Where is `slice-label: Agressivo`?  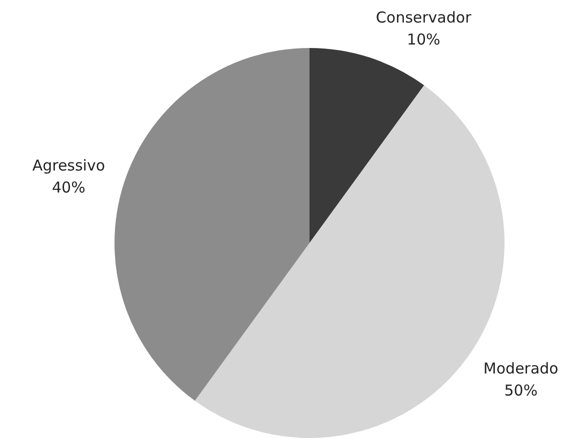
slice-label: Agressivo is located at coordinates (69, 165).